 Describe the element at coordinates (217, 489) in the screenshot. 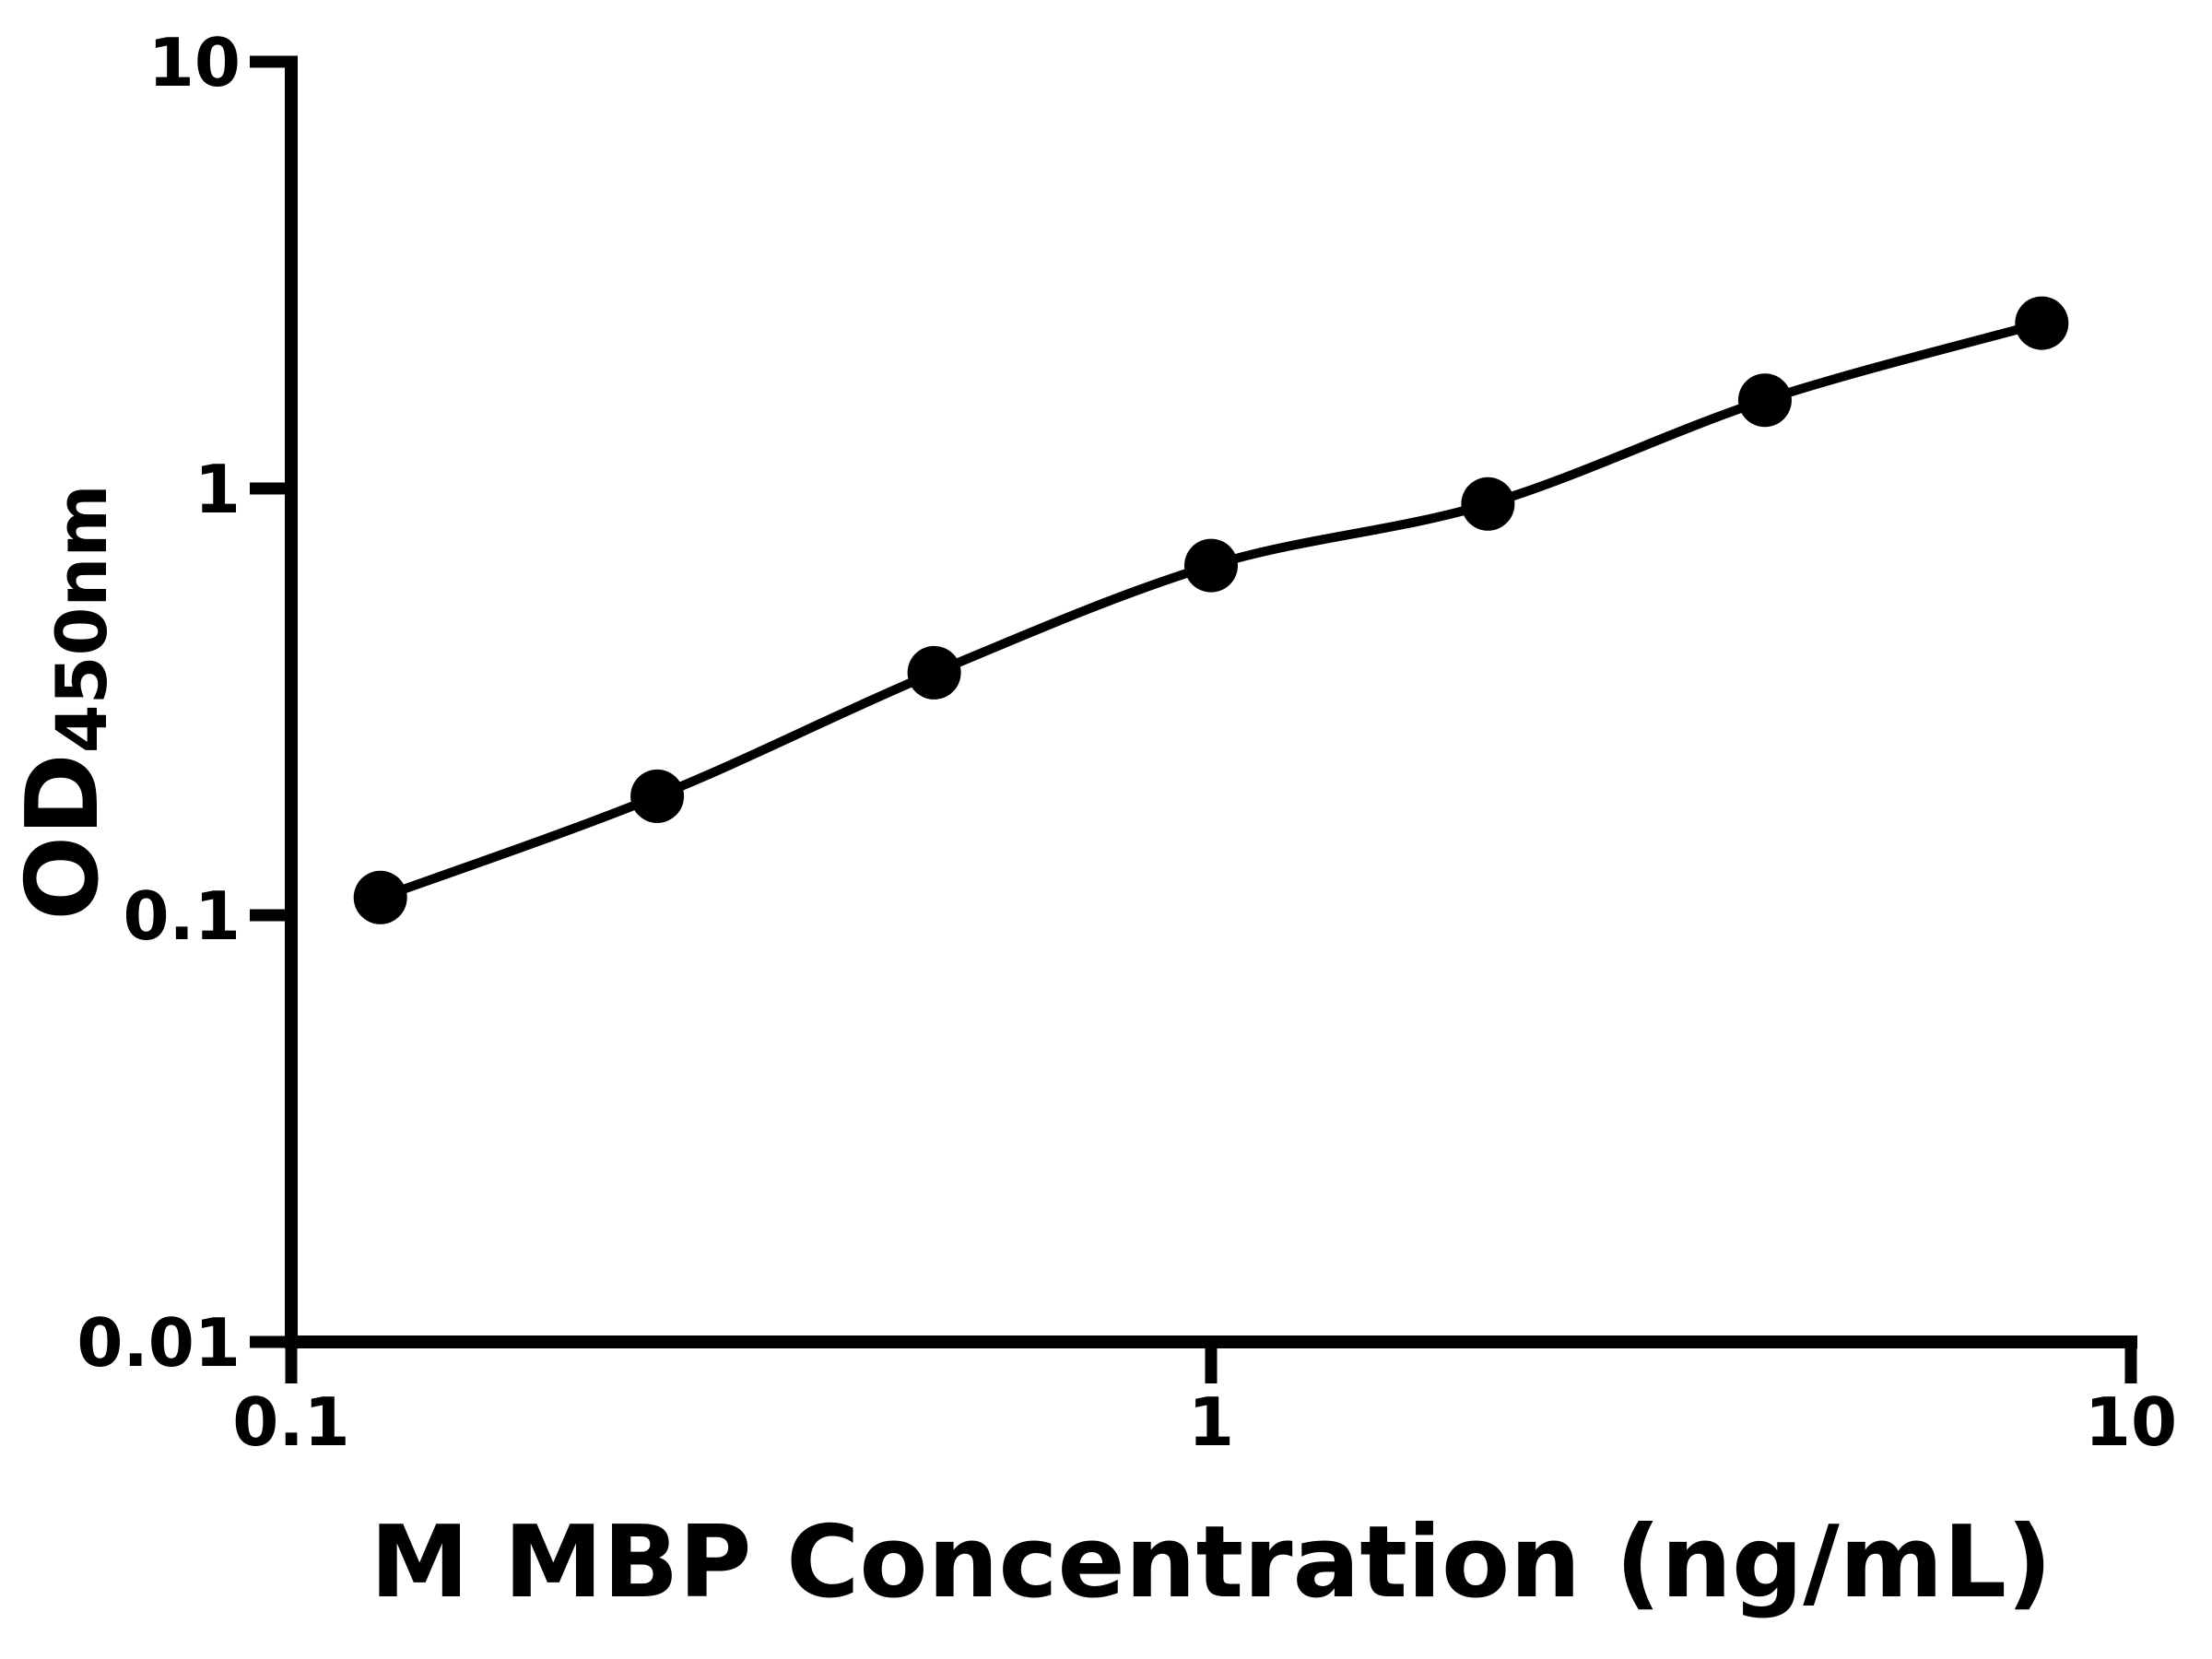

I see `y-tick-label: 1` at that location.